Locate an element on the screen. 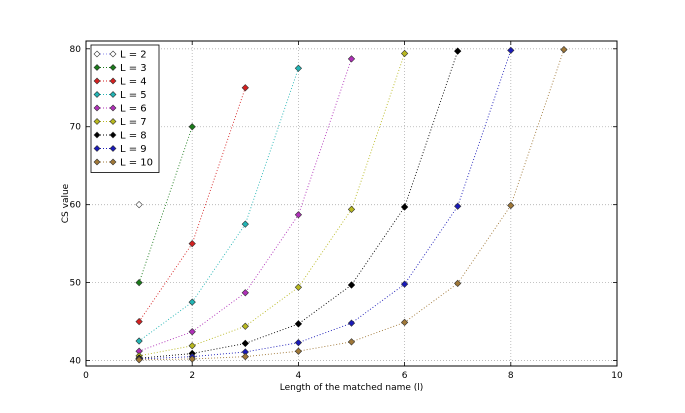 The image size is (685, 413). legend-entry: L = 8 is located at coordinates (120, 136).